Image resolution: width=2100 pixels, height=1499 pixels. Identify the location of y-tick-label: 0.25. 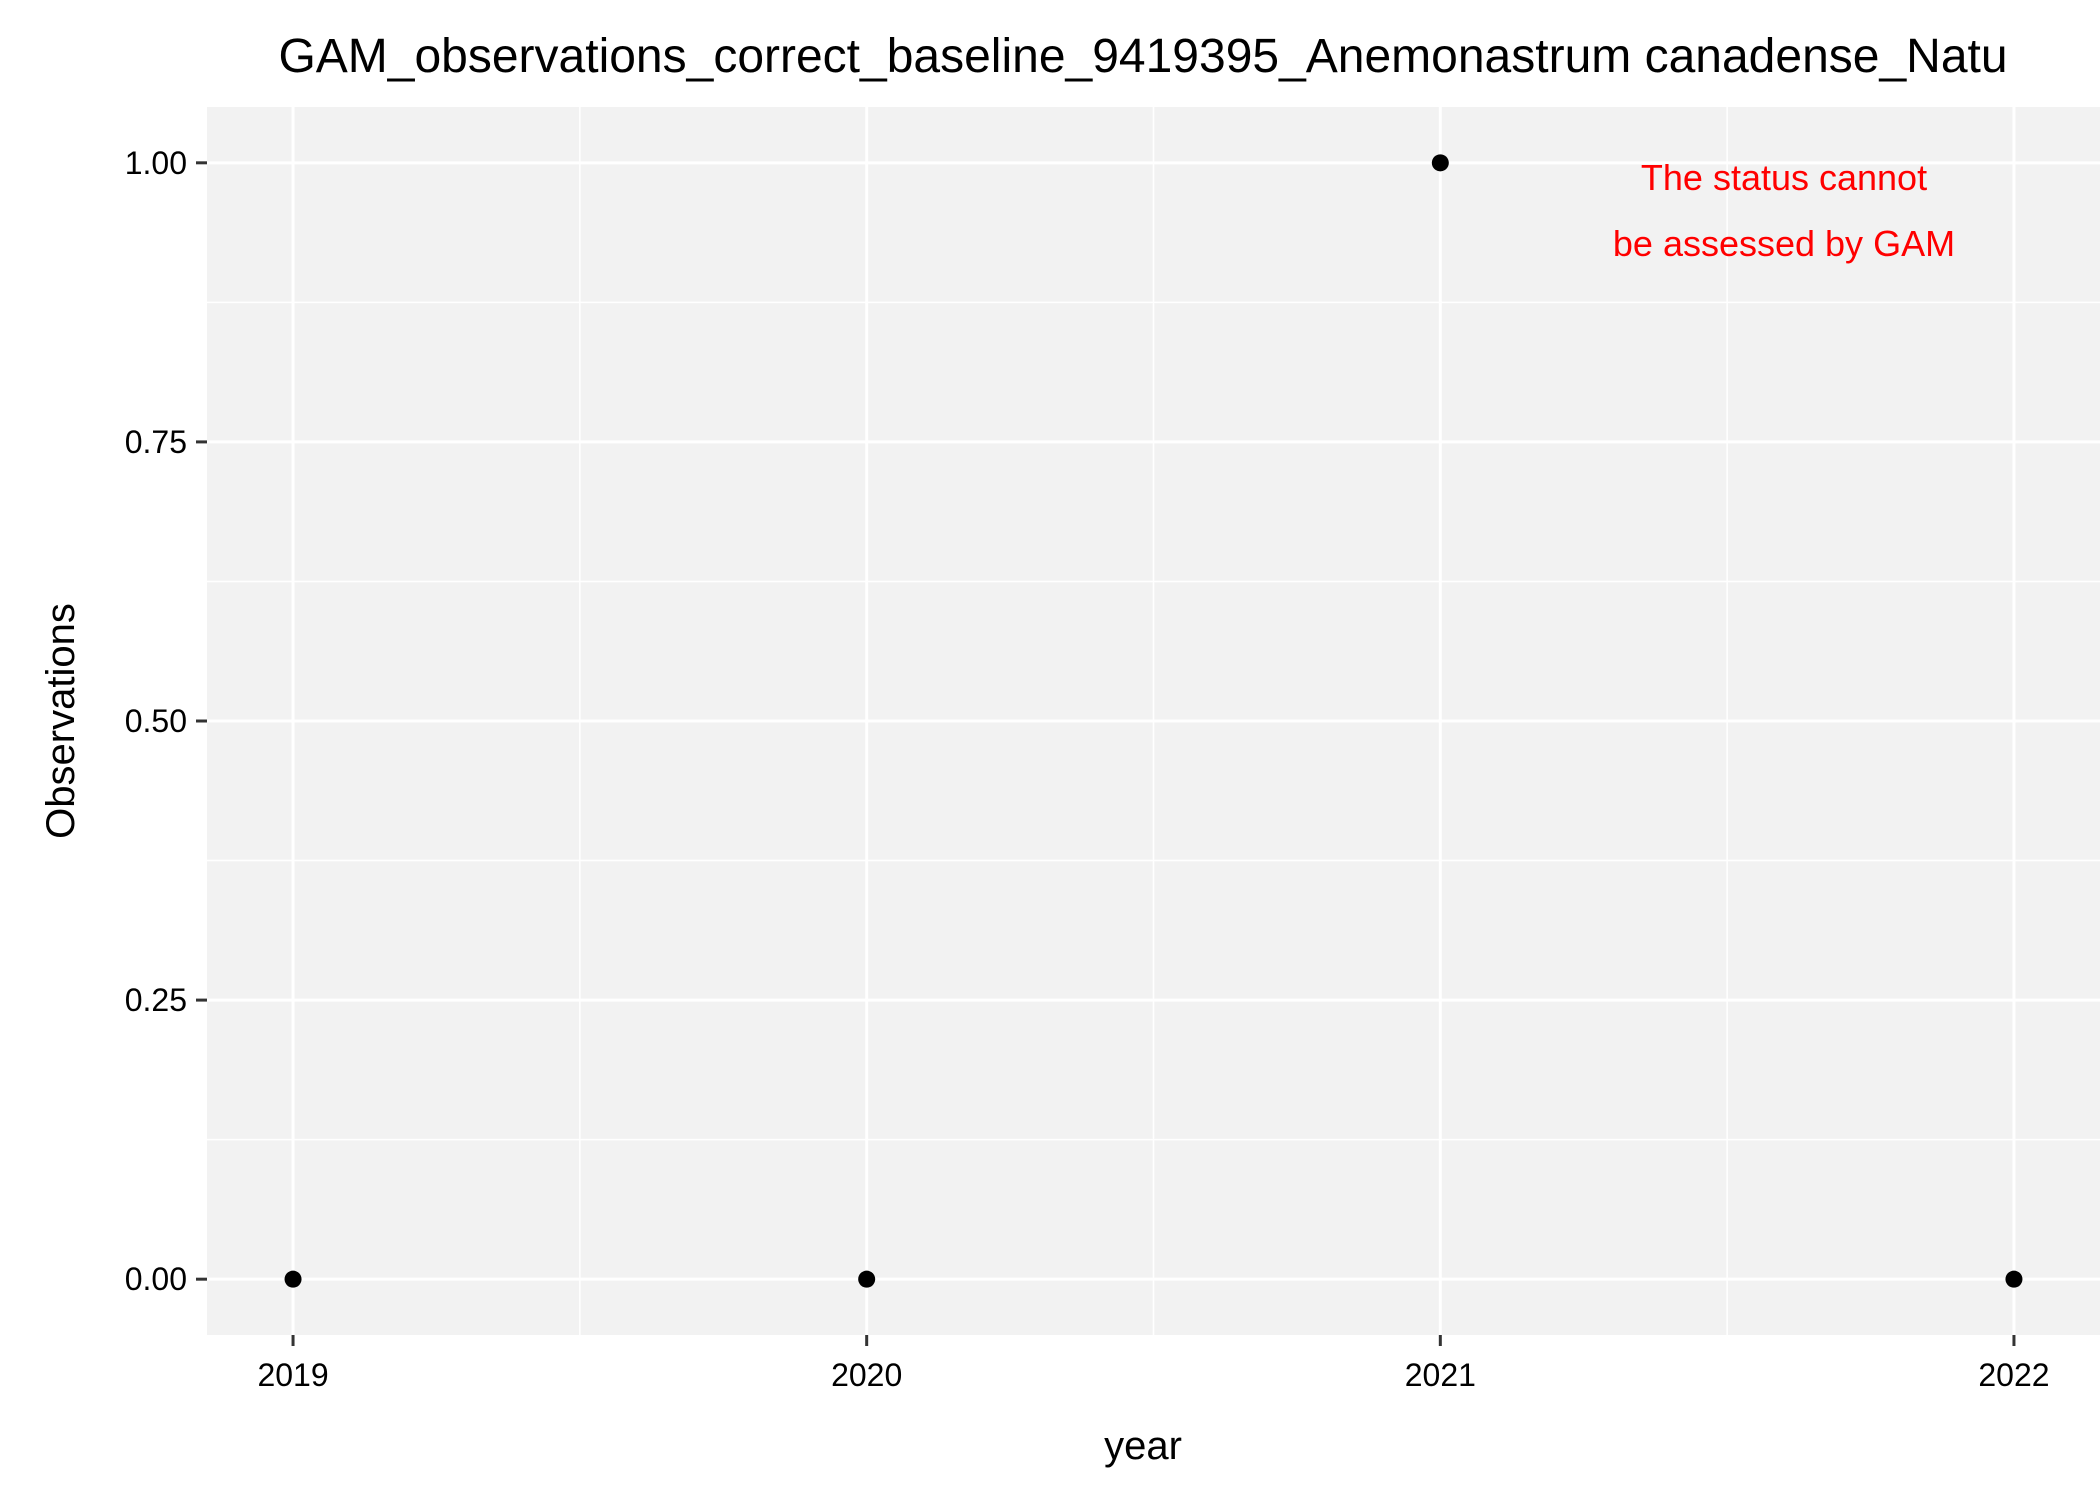
(156, 1000).